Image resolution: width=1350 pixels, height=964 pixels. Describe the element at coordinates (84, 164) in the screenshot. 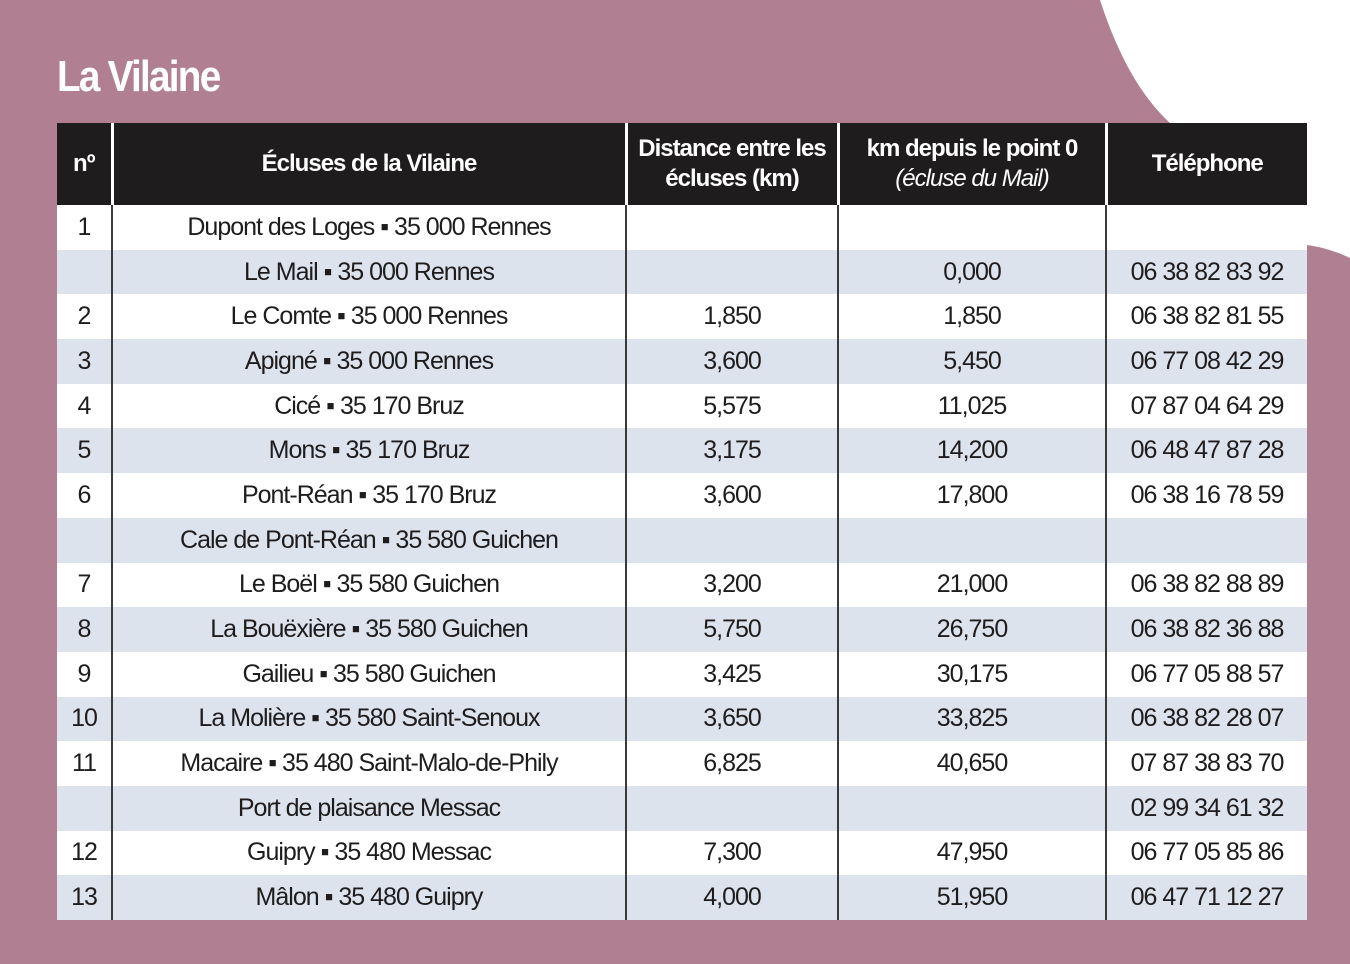

I see `column-header: nº` at that location.